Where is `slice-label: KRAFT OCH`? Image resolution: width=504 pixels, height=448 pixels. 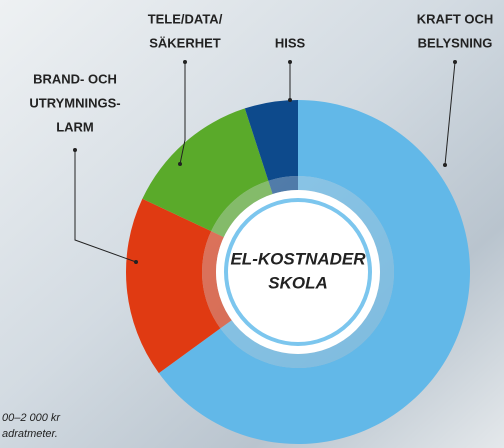
slice-label: KRAFT OCH is located at coordinates (455, 18).